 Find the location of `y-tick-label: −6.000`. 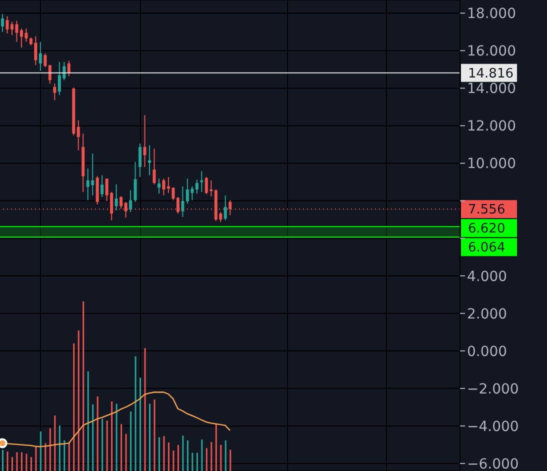

y-tick-label: −6.000 is located at coordinates (493, 463).